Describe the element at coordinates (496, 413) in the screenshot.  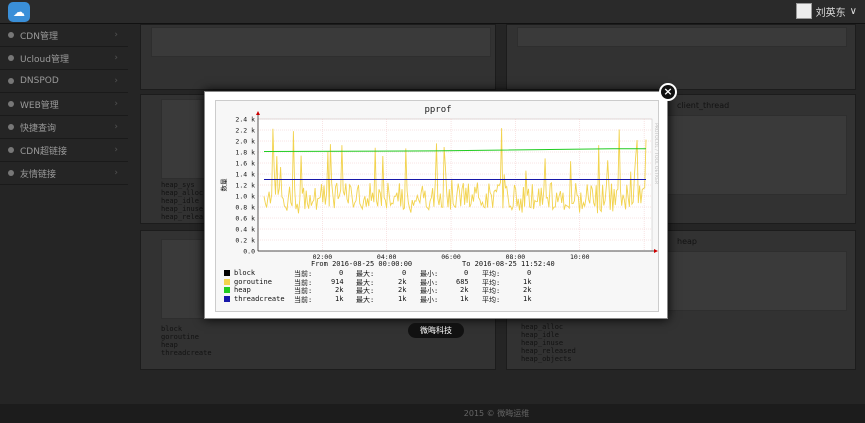
I see `footer: 2015 © 微晦运维` at that location.